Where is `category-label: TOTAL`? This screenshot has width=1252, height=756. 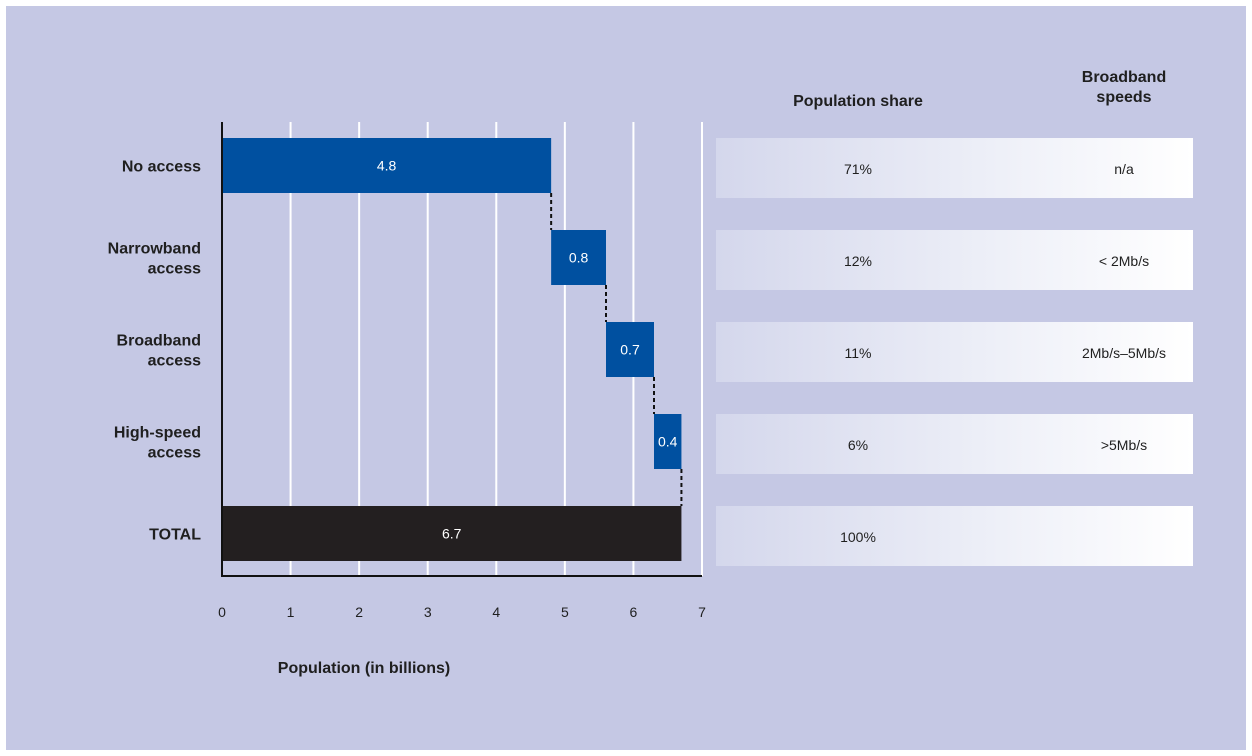 category-label: TOTAL is located at coordinates (175, 535).